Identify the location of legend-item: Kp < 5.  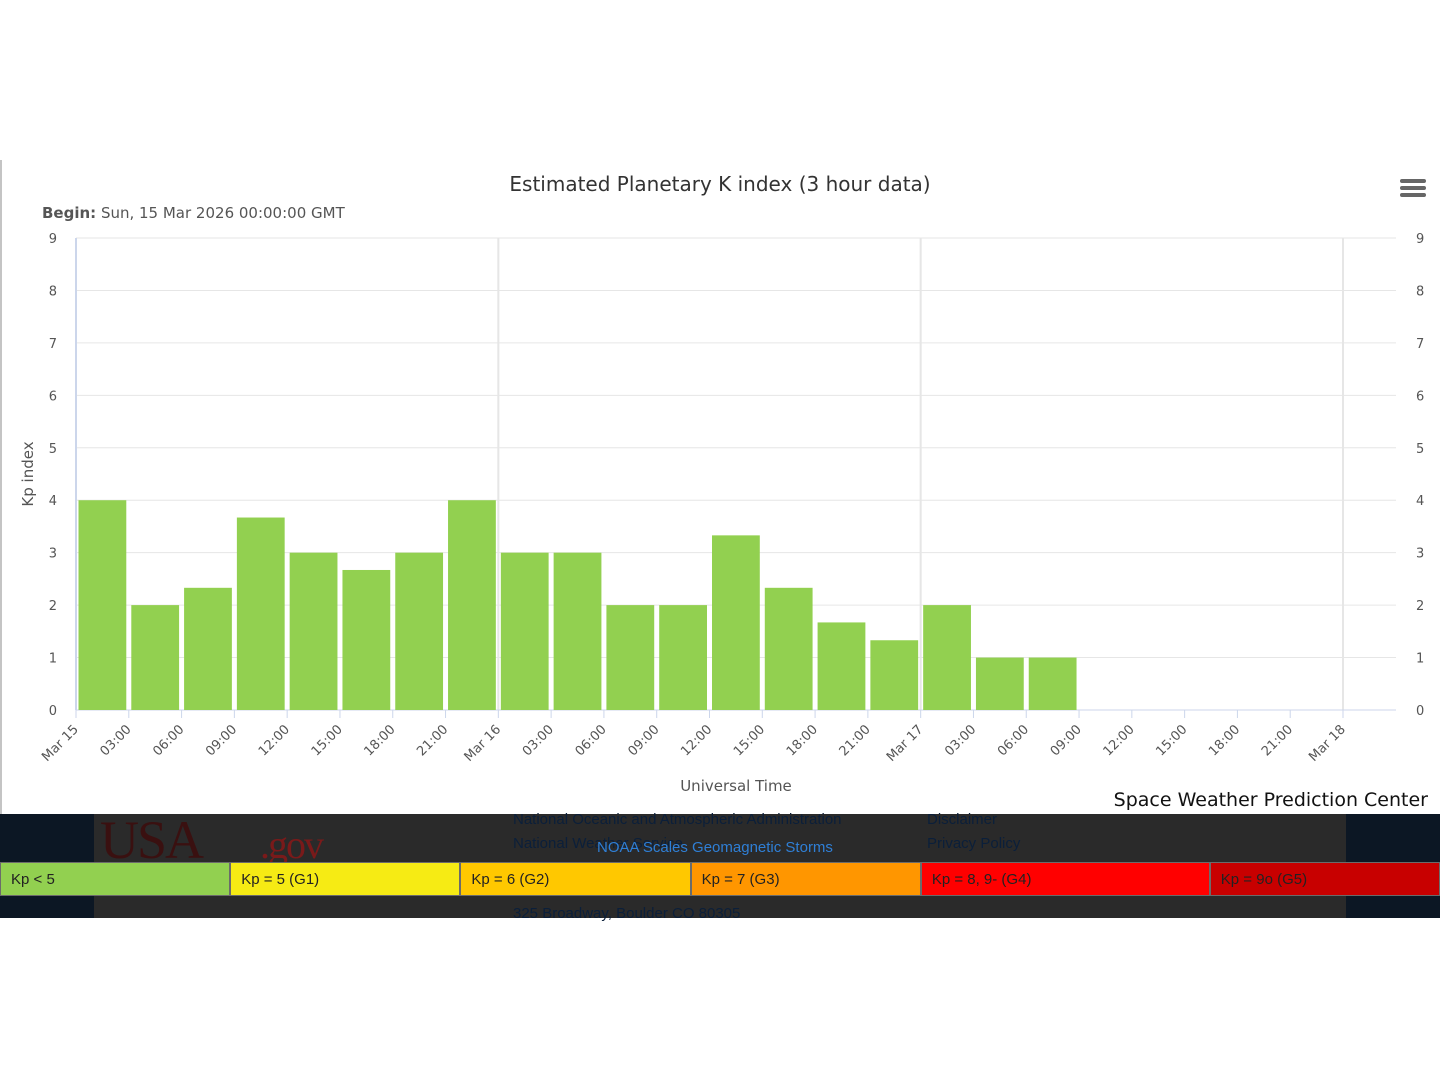
(115, 879).